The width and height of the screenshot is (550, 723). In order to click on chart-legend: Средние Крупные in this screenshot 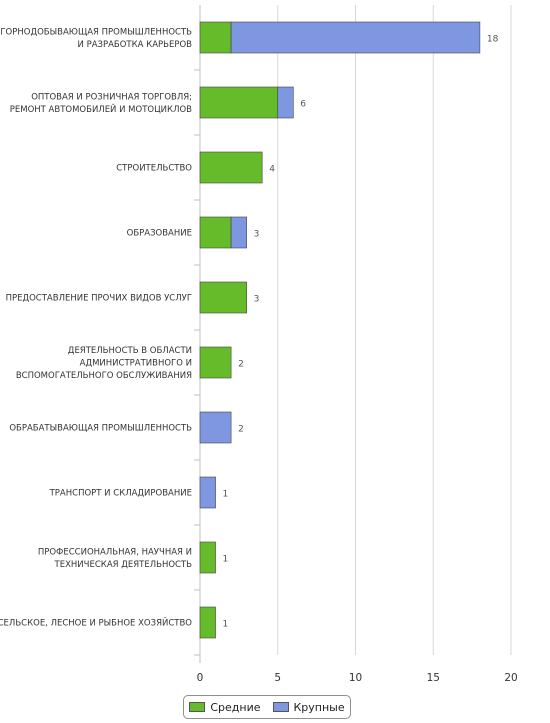, I will do `click(267, 707)`.